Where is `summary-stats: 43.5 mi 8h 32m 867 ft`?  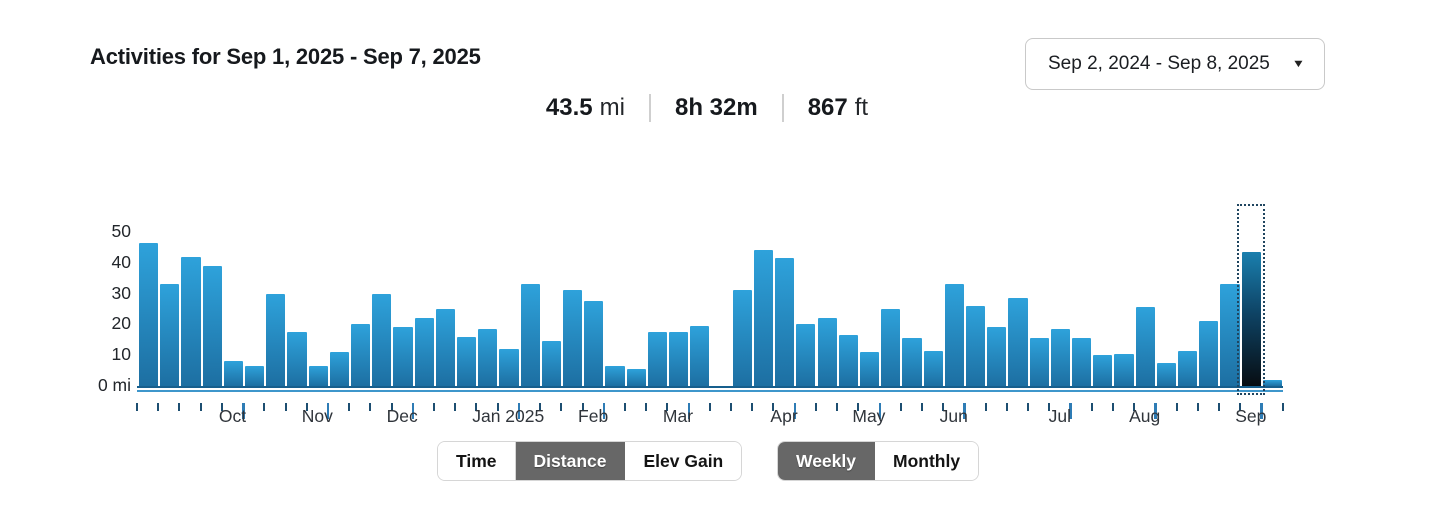 summary-stats: 43.5 mi 8h 32m 867 ft is located at coordinates (707, 108).